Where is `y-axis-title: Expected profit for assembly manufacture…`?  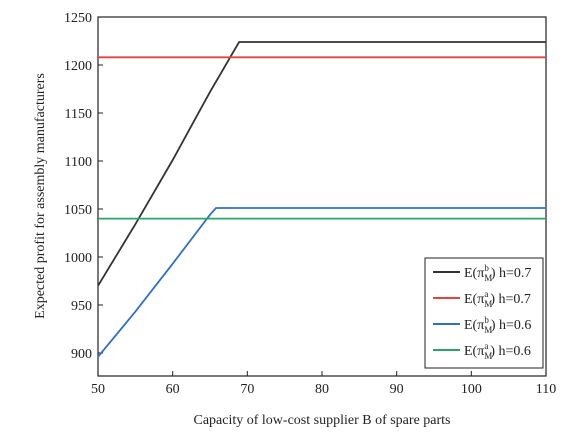 y-axis-title: Expected profit for assembly manufacture… is located at coordinates (40, 196).